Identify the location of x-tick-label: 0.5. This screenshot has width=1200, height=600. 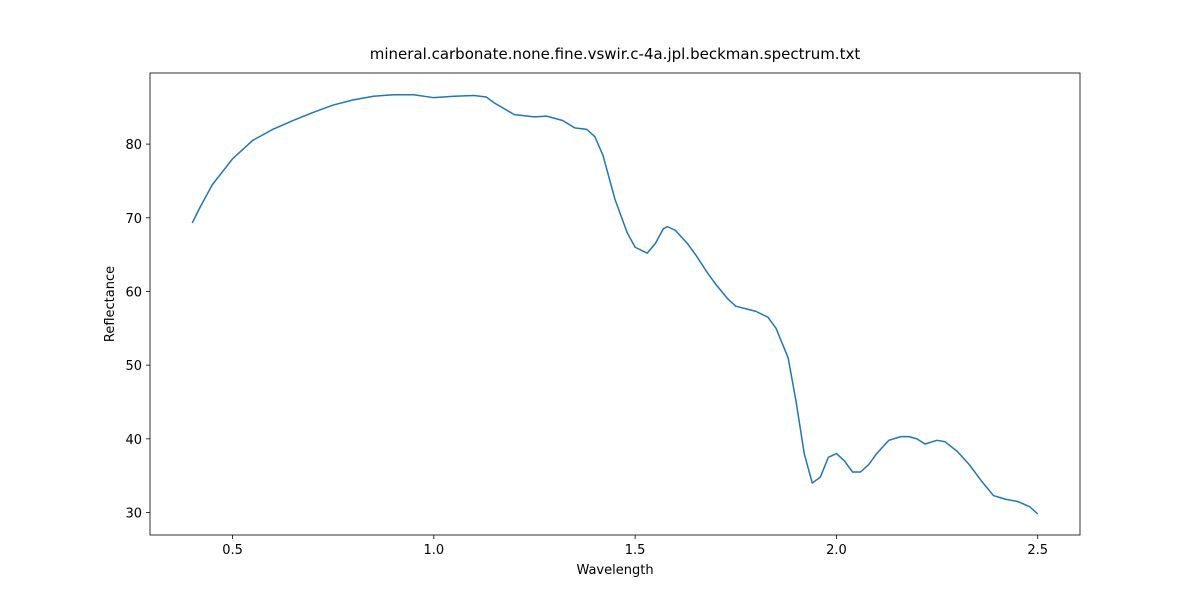
(232, 550).